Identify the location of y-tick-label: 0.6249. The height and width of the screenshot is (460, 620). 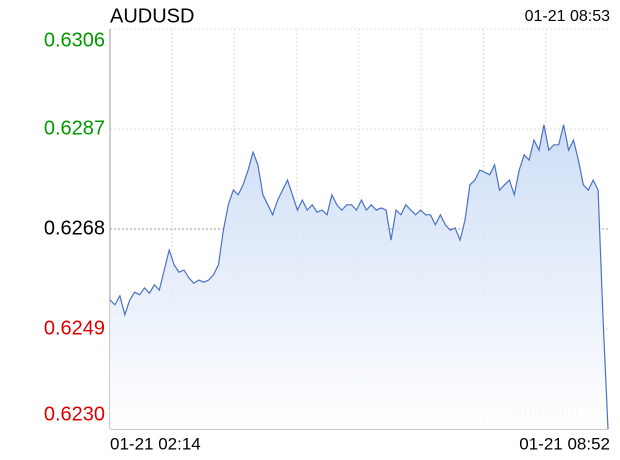
(74, 328).